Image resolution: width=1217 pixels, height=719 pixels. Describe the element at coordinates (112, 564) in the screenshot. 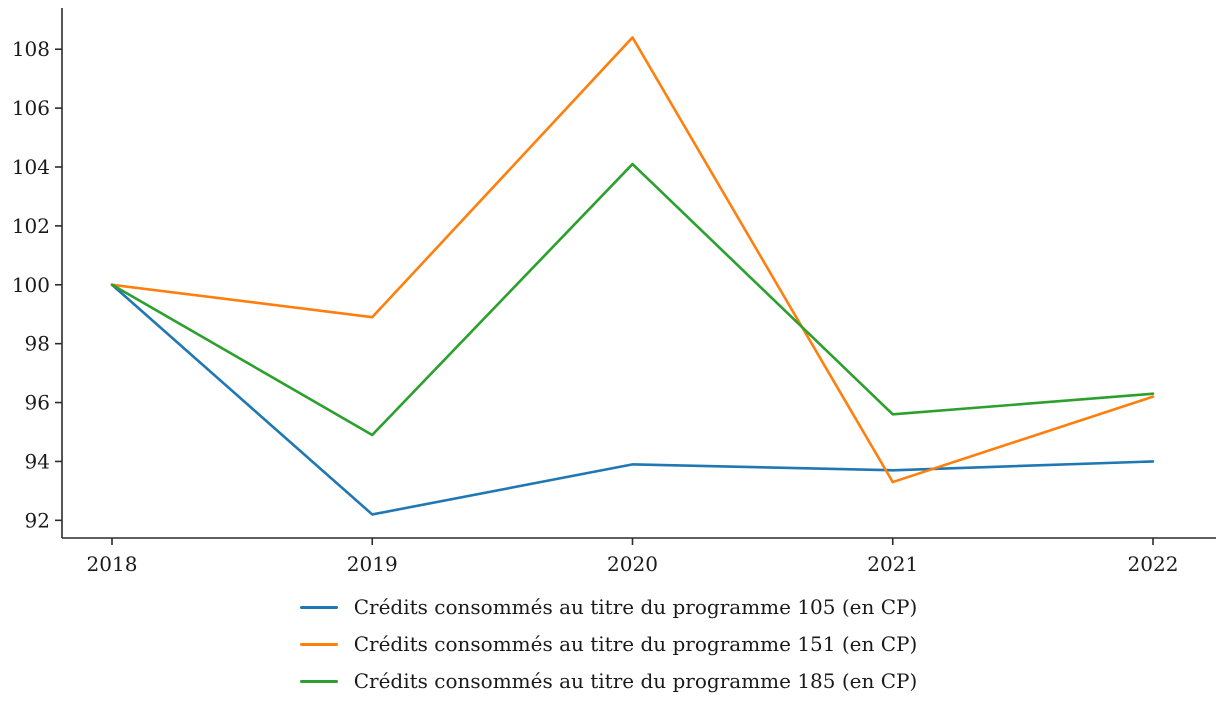

I see `svg-text: 2018` at that location.